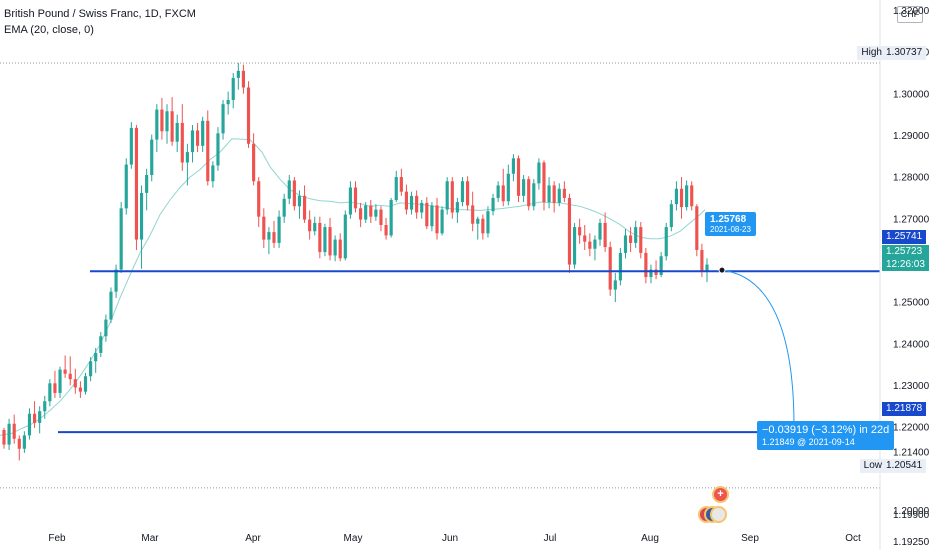  I want to click on x-tick-label: Jun, so click(450, 538).